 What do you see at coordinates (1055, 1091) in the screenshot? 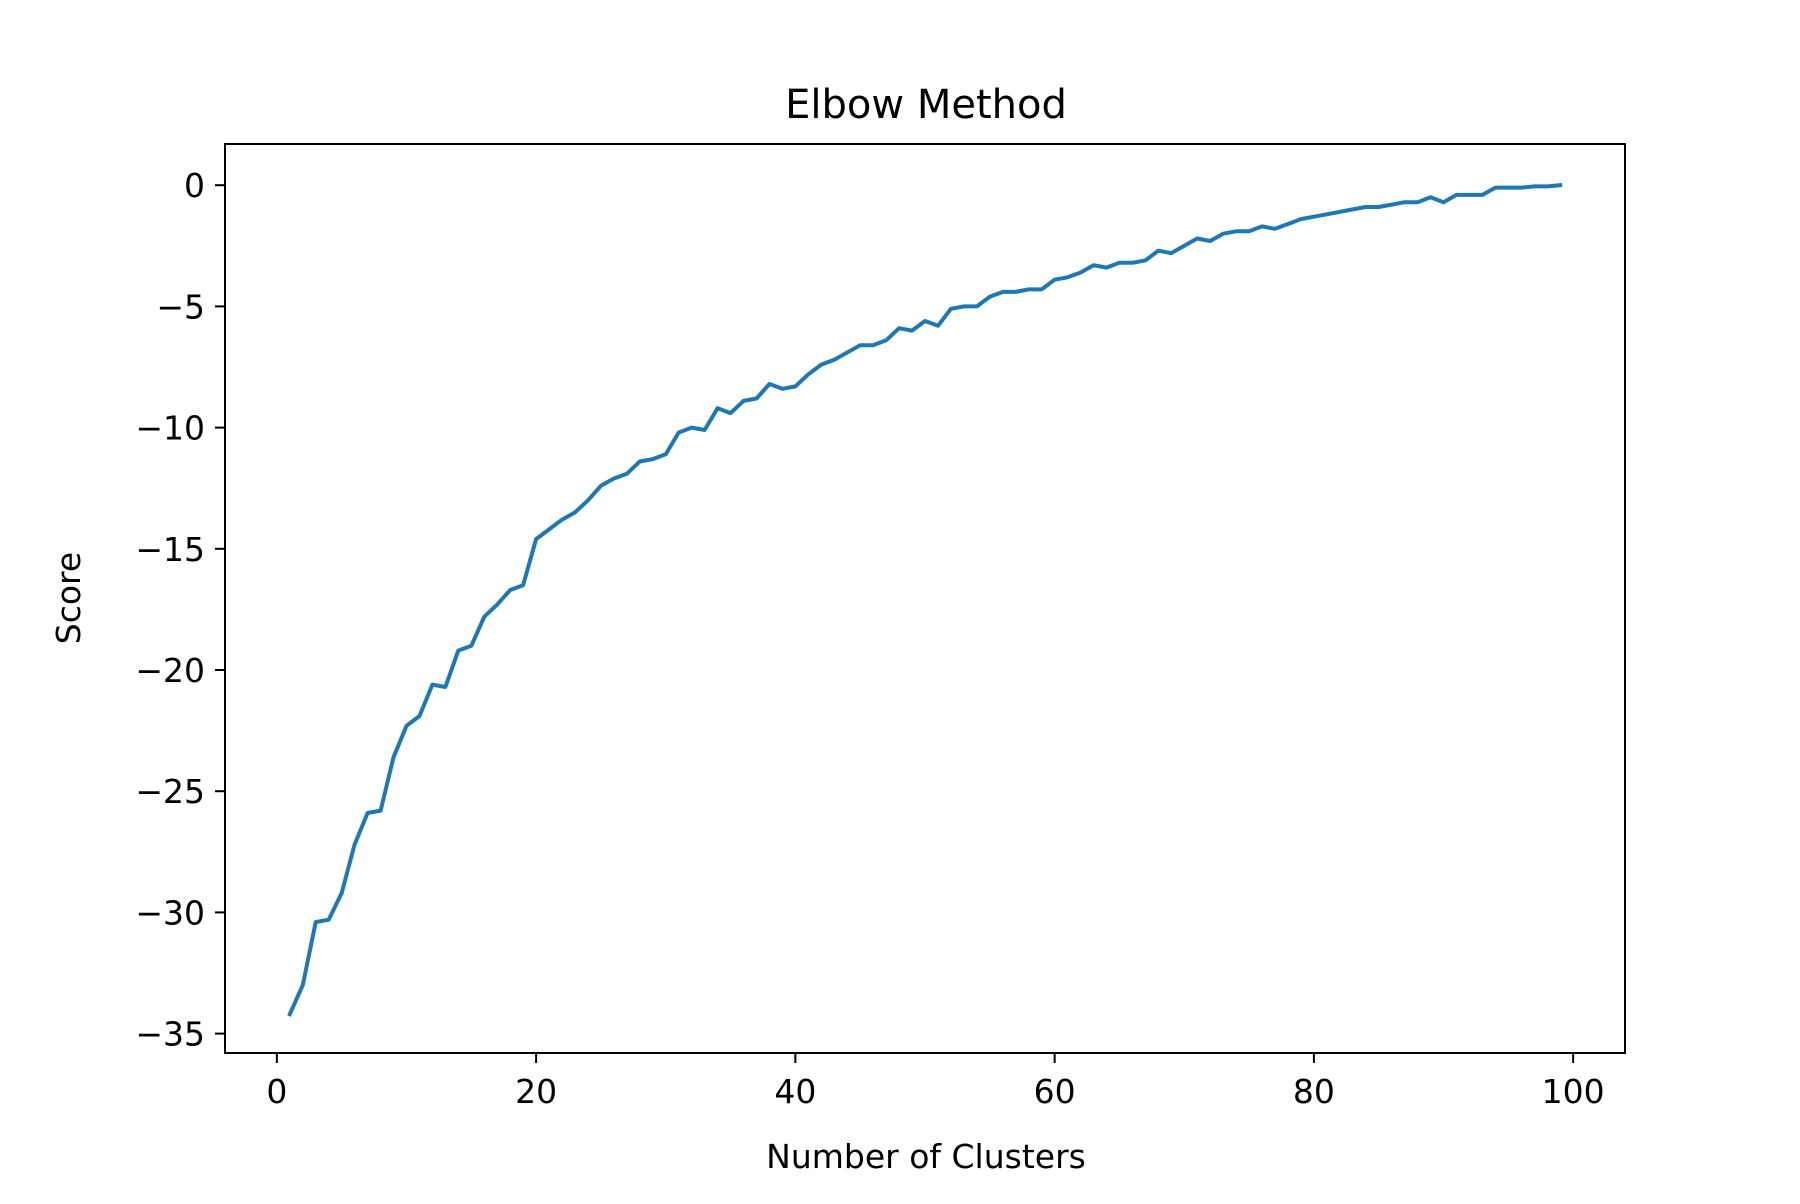
I see `x-tick-label: 60` at bounding box center [1055, 1091].